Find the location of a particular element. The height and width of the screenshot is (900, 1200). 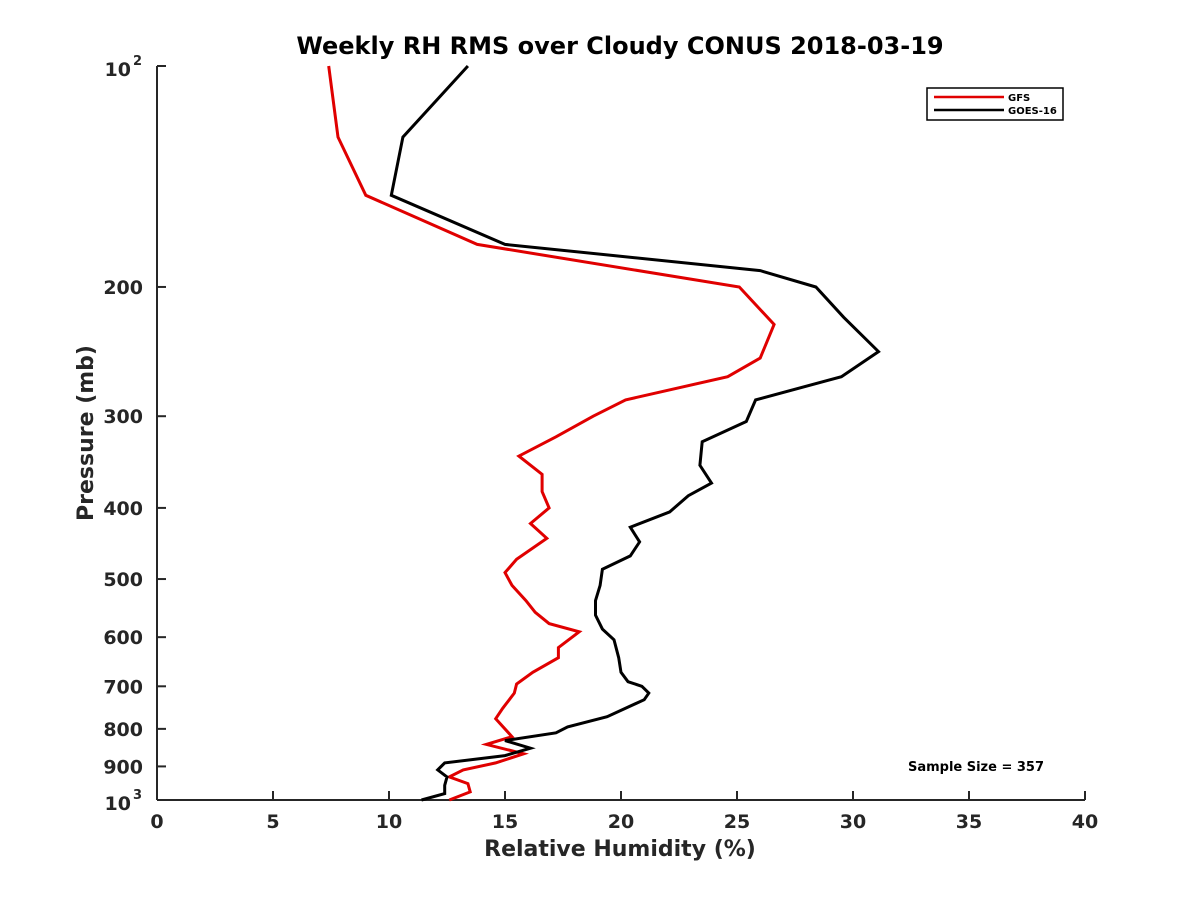

legend-box is located at coordinates (995, 104).